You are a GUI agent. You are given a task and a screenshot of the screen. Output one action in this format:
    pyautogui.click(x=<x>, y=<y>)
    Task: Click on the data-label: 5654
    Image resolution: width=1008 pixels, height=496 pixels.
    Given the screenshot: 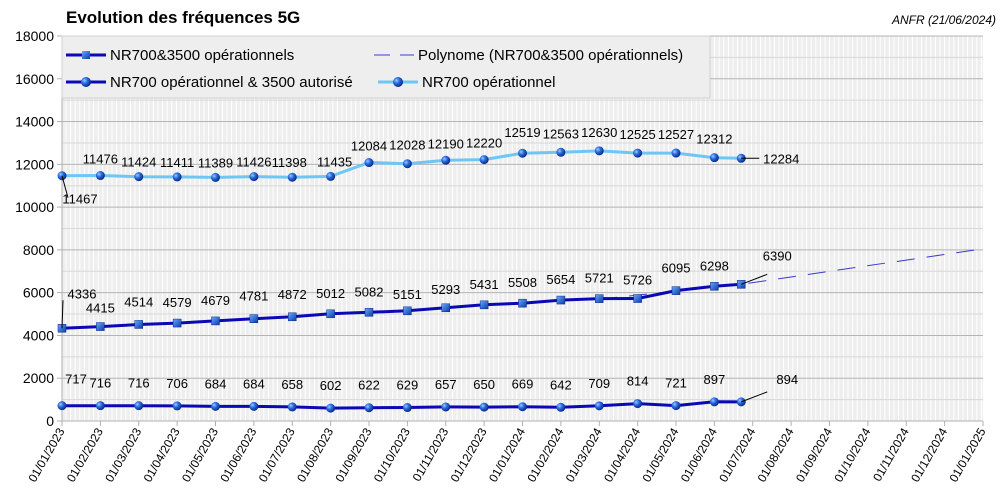 What is the action you would take?
    pyautogui.click(x=560, y=279)
    